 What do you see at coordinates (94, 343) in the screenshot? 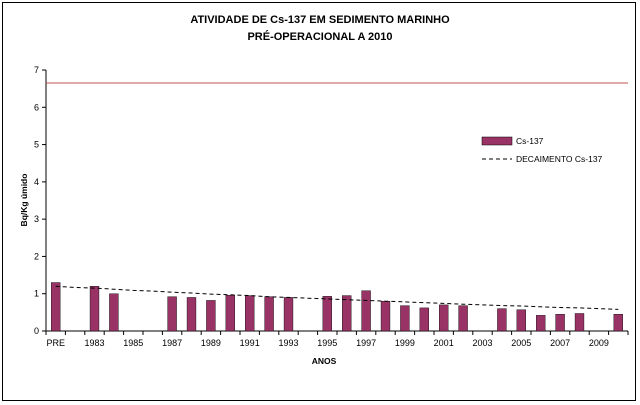
I see `x-tick-label: 1983` at bounding box center [94, 343].